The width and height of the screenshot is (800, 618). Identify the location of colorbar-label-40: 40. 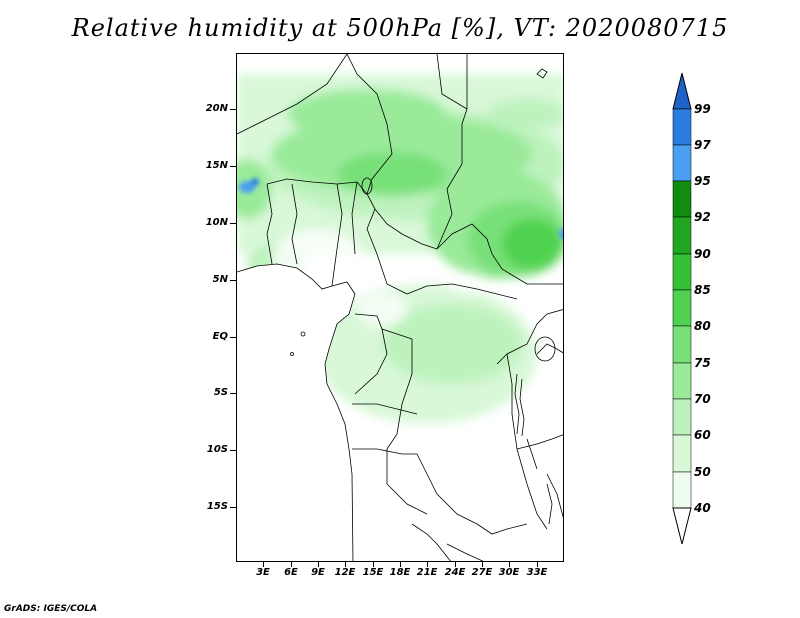
(702, 508).